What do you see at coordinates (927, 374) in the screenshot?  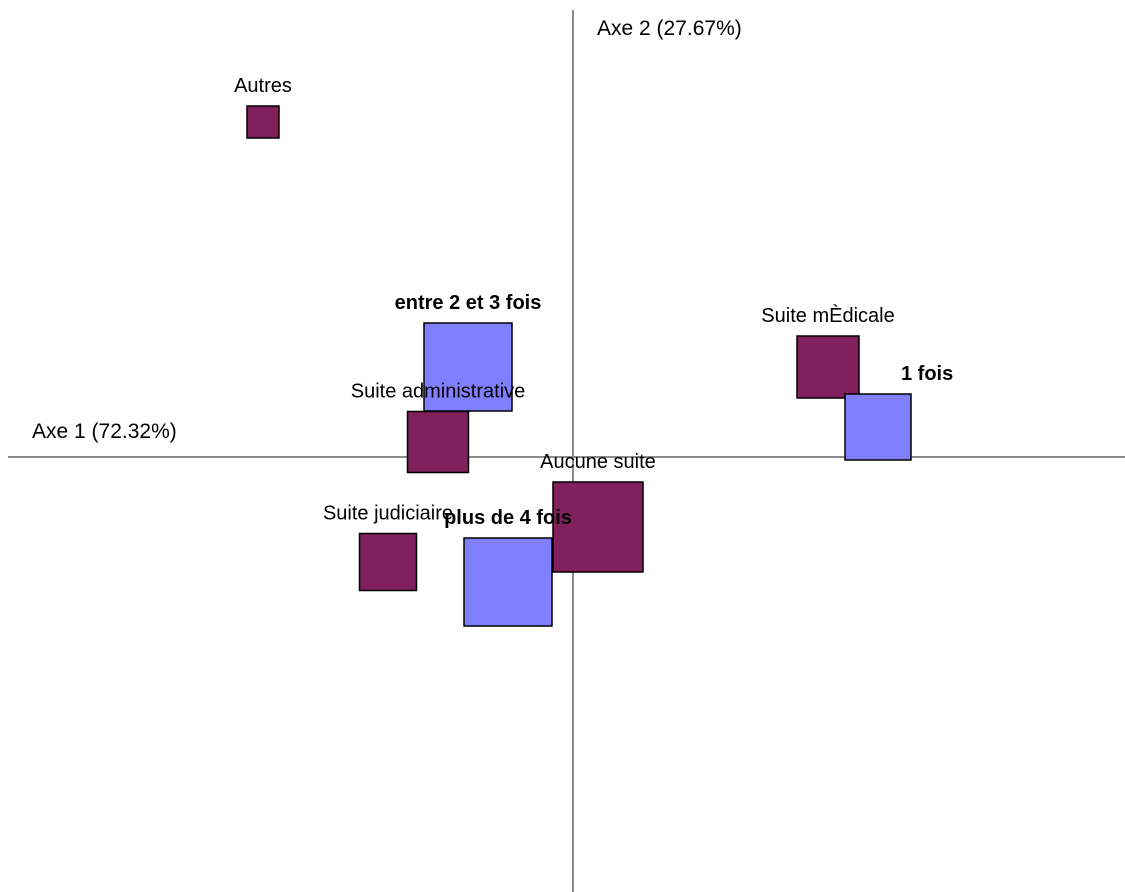 I see `point-label: 1 fois` at bounding box center [927, 374].